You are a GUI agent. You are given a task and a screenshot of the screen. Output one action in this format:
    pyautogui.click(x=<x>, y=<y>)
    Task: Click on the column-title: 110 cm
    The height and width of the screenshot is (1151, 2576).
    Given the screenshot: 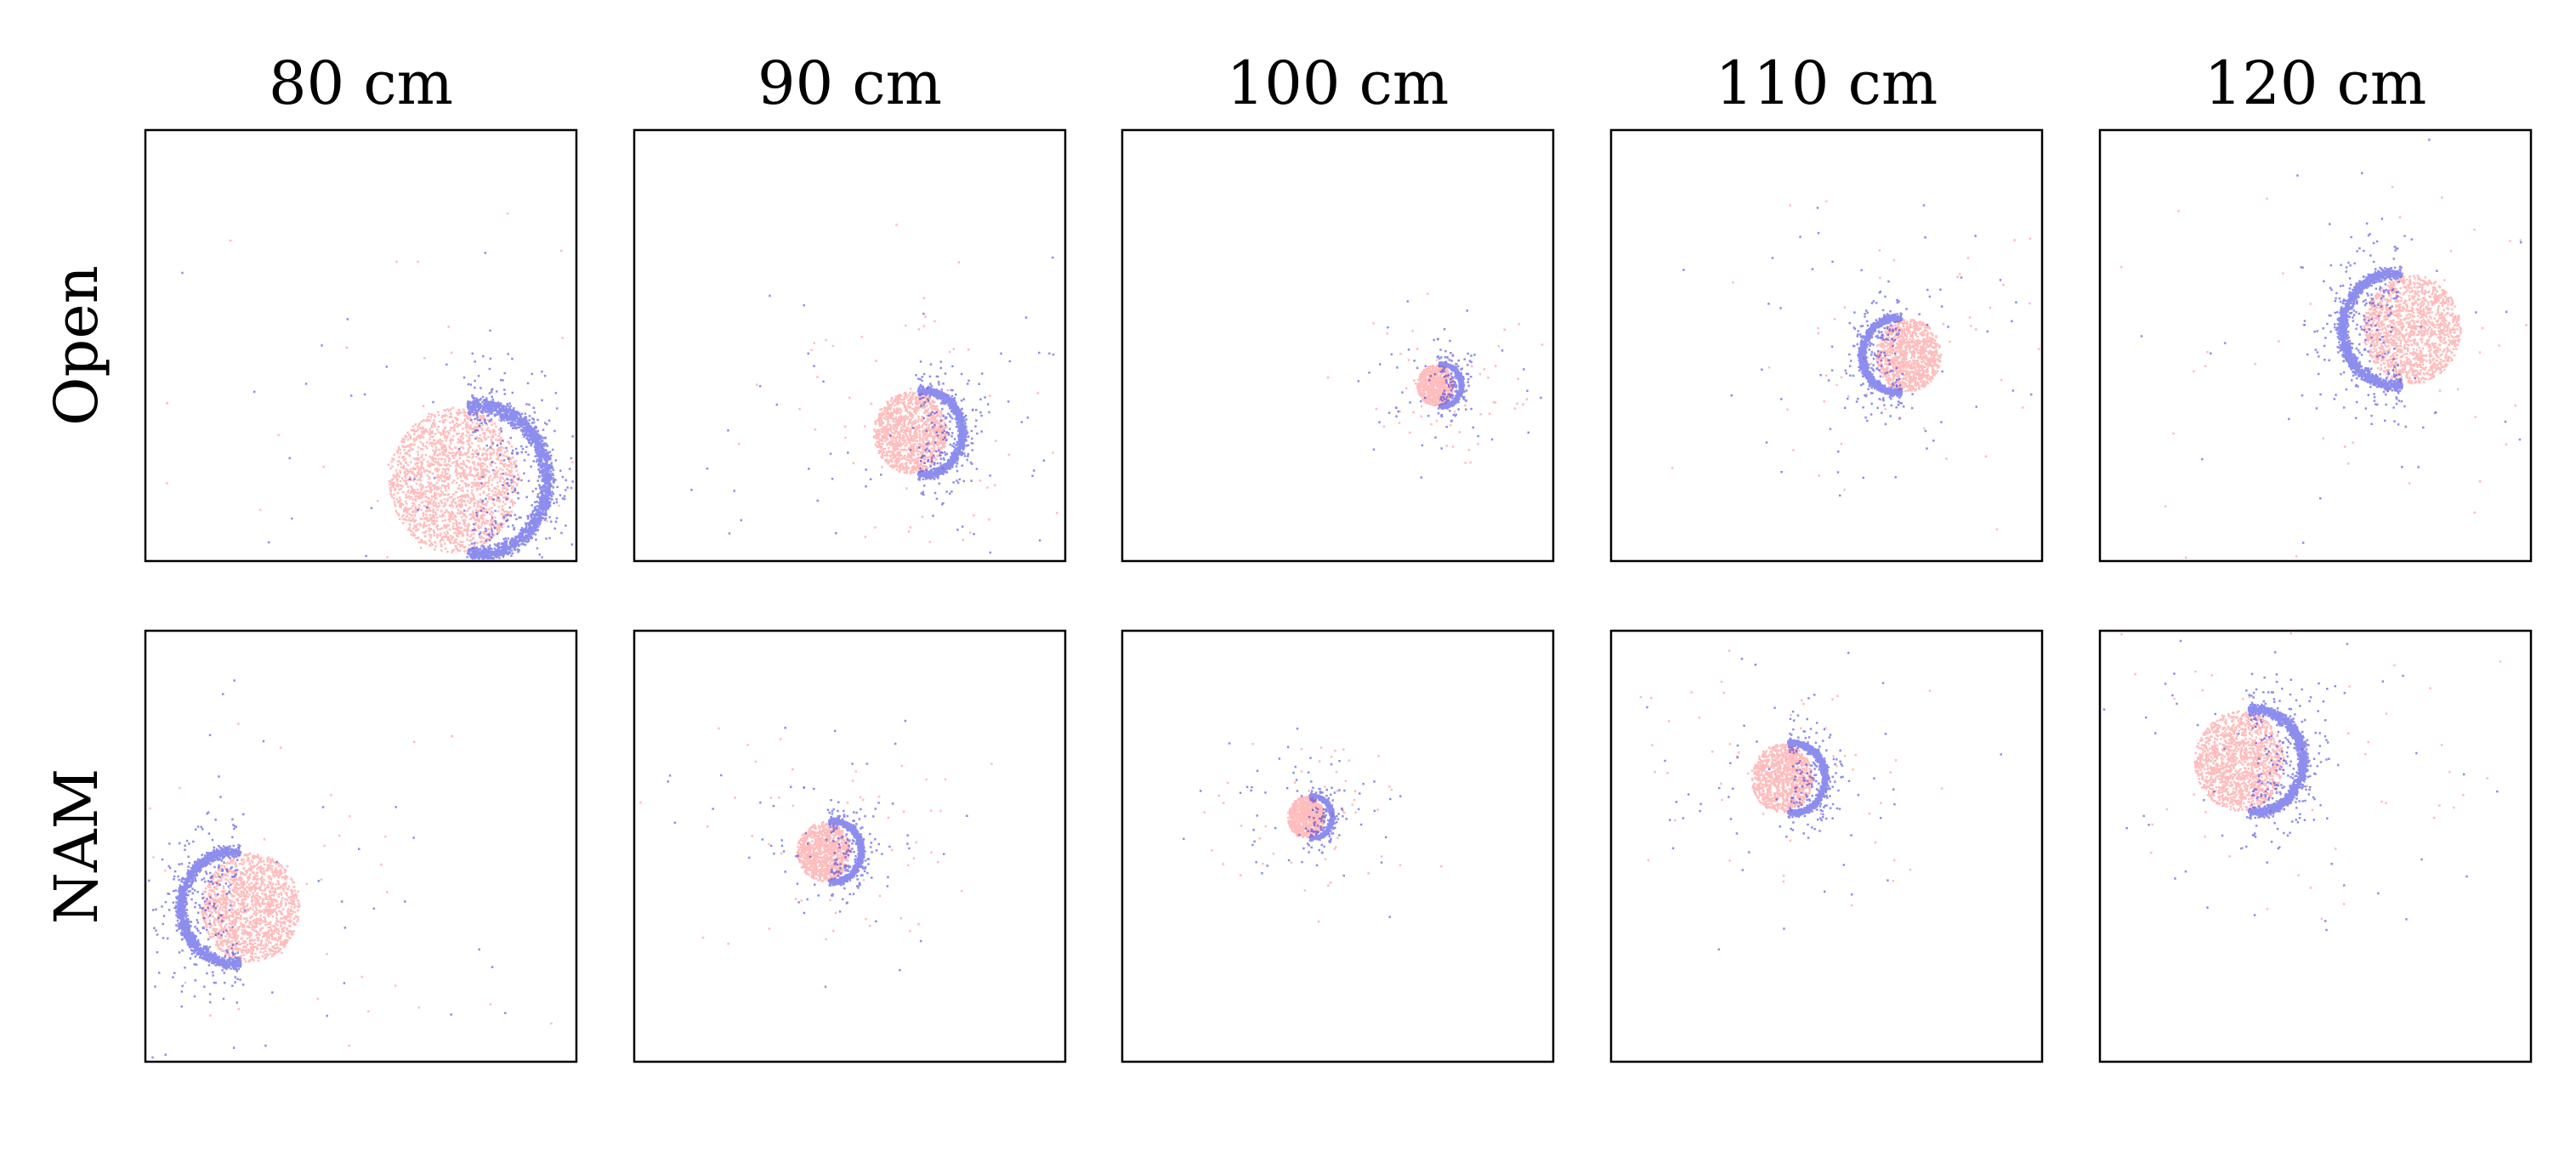 What is the action you would take?
    pyautogui.click(x=1827, y=83)
    